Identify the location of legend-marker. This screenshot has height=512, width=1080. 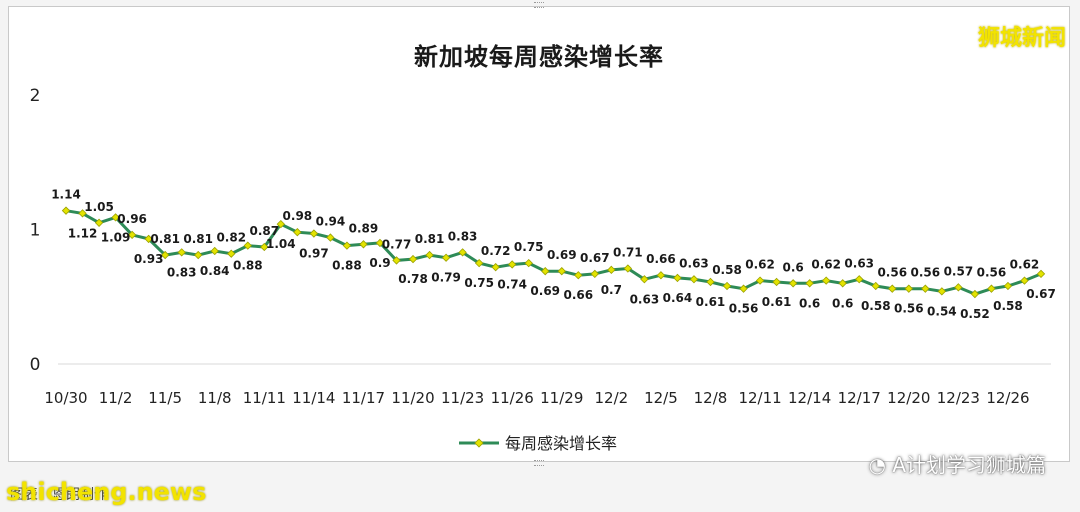
(479, 443).